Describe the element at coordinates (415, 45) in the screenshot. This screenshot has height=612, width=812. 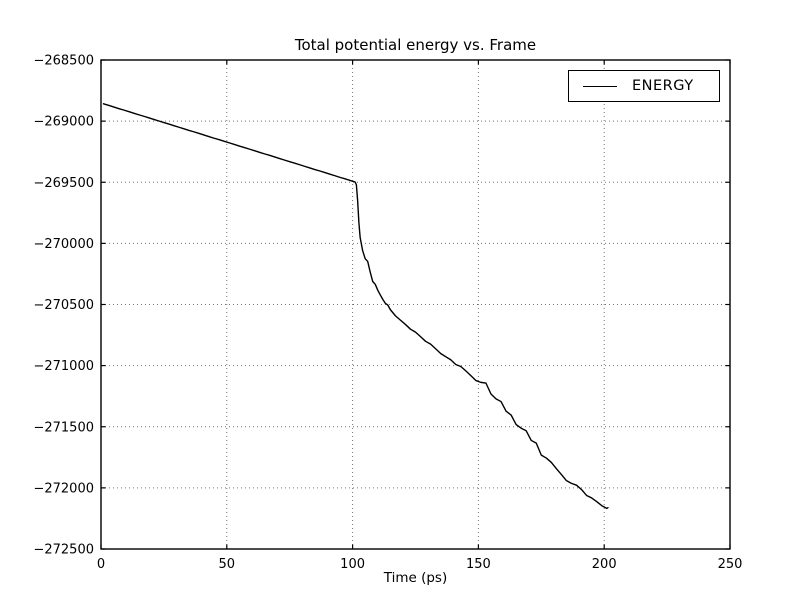
I see `chart-title: Total potential energy vs. Frame` at that location.